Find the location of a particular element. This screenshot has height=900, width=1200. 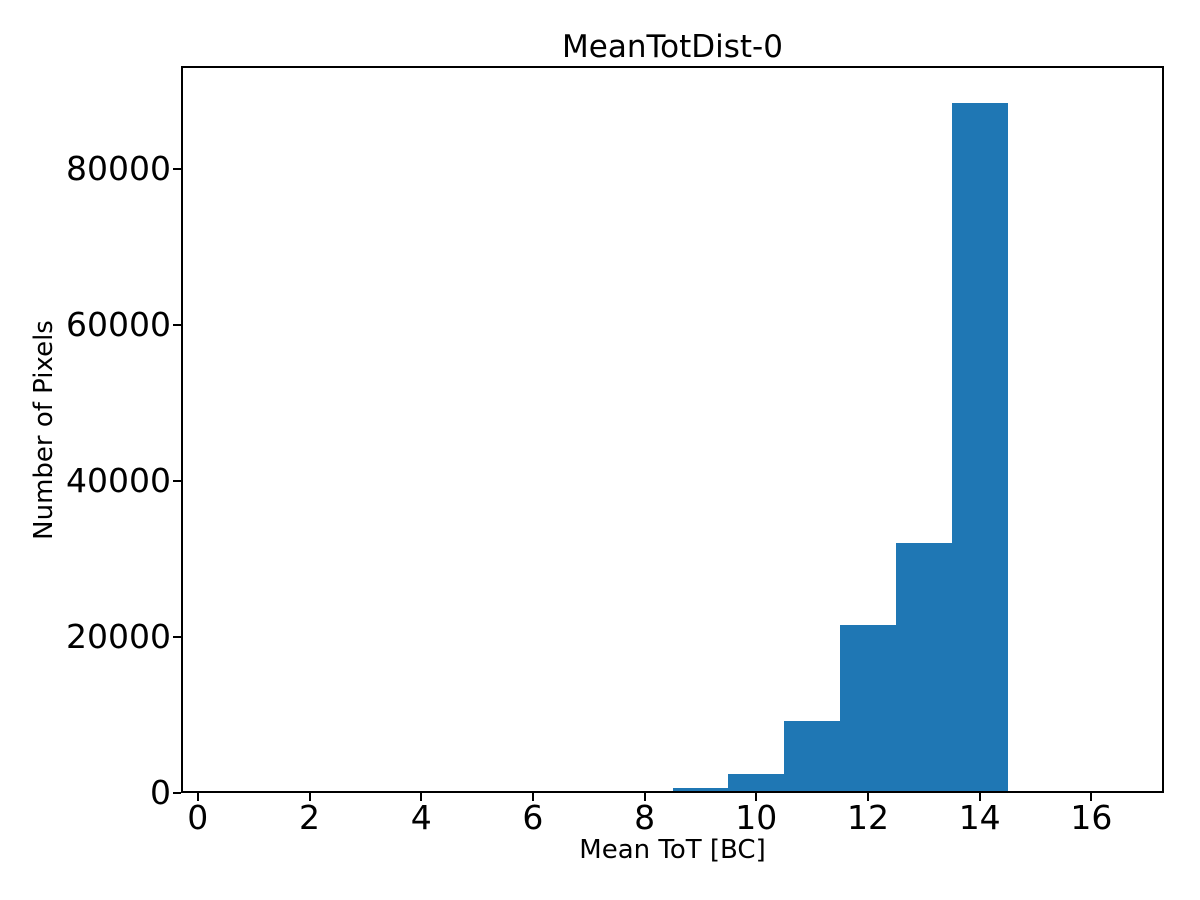

y-tick-label: 40000 is located at coordinates (118, 480).